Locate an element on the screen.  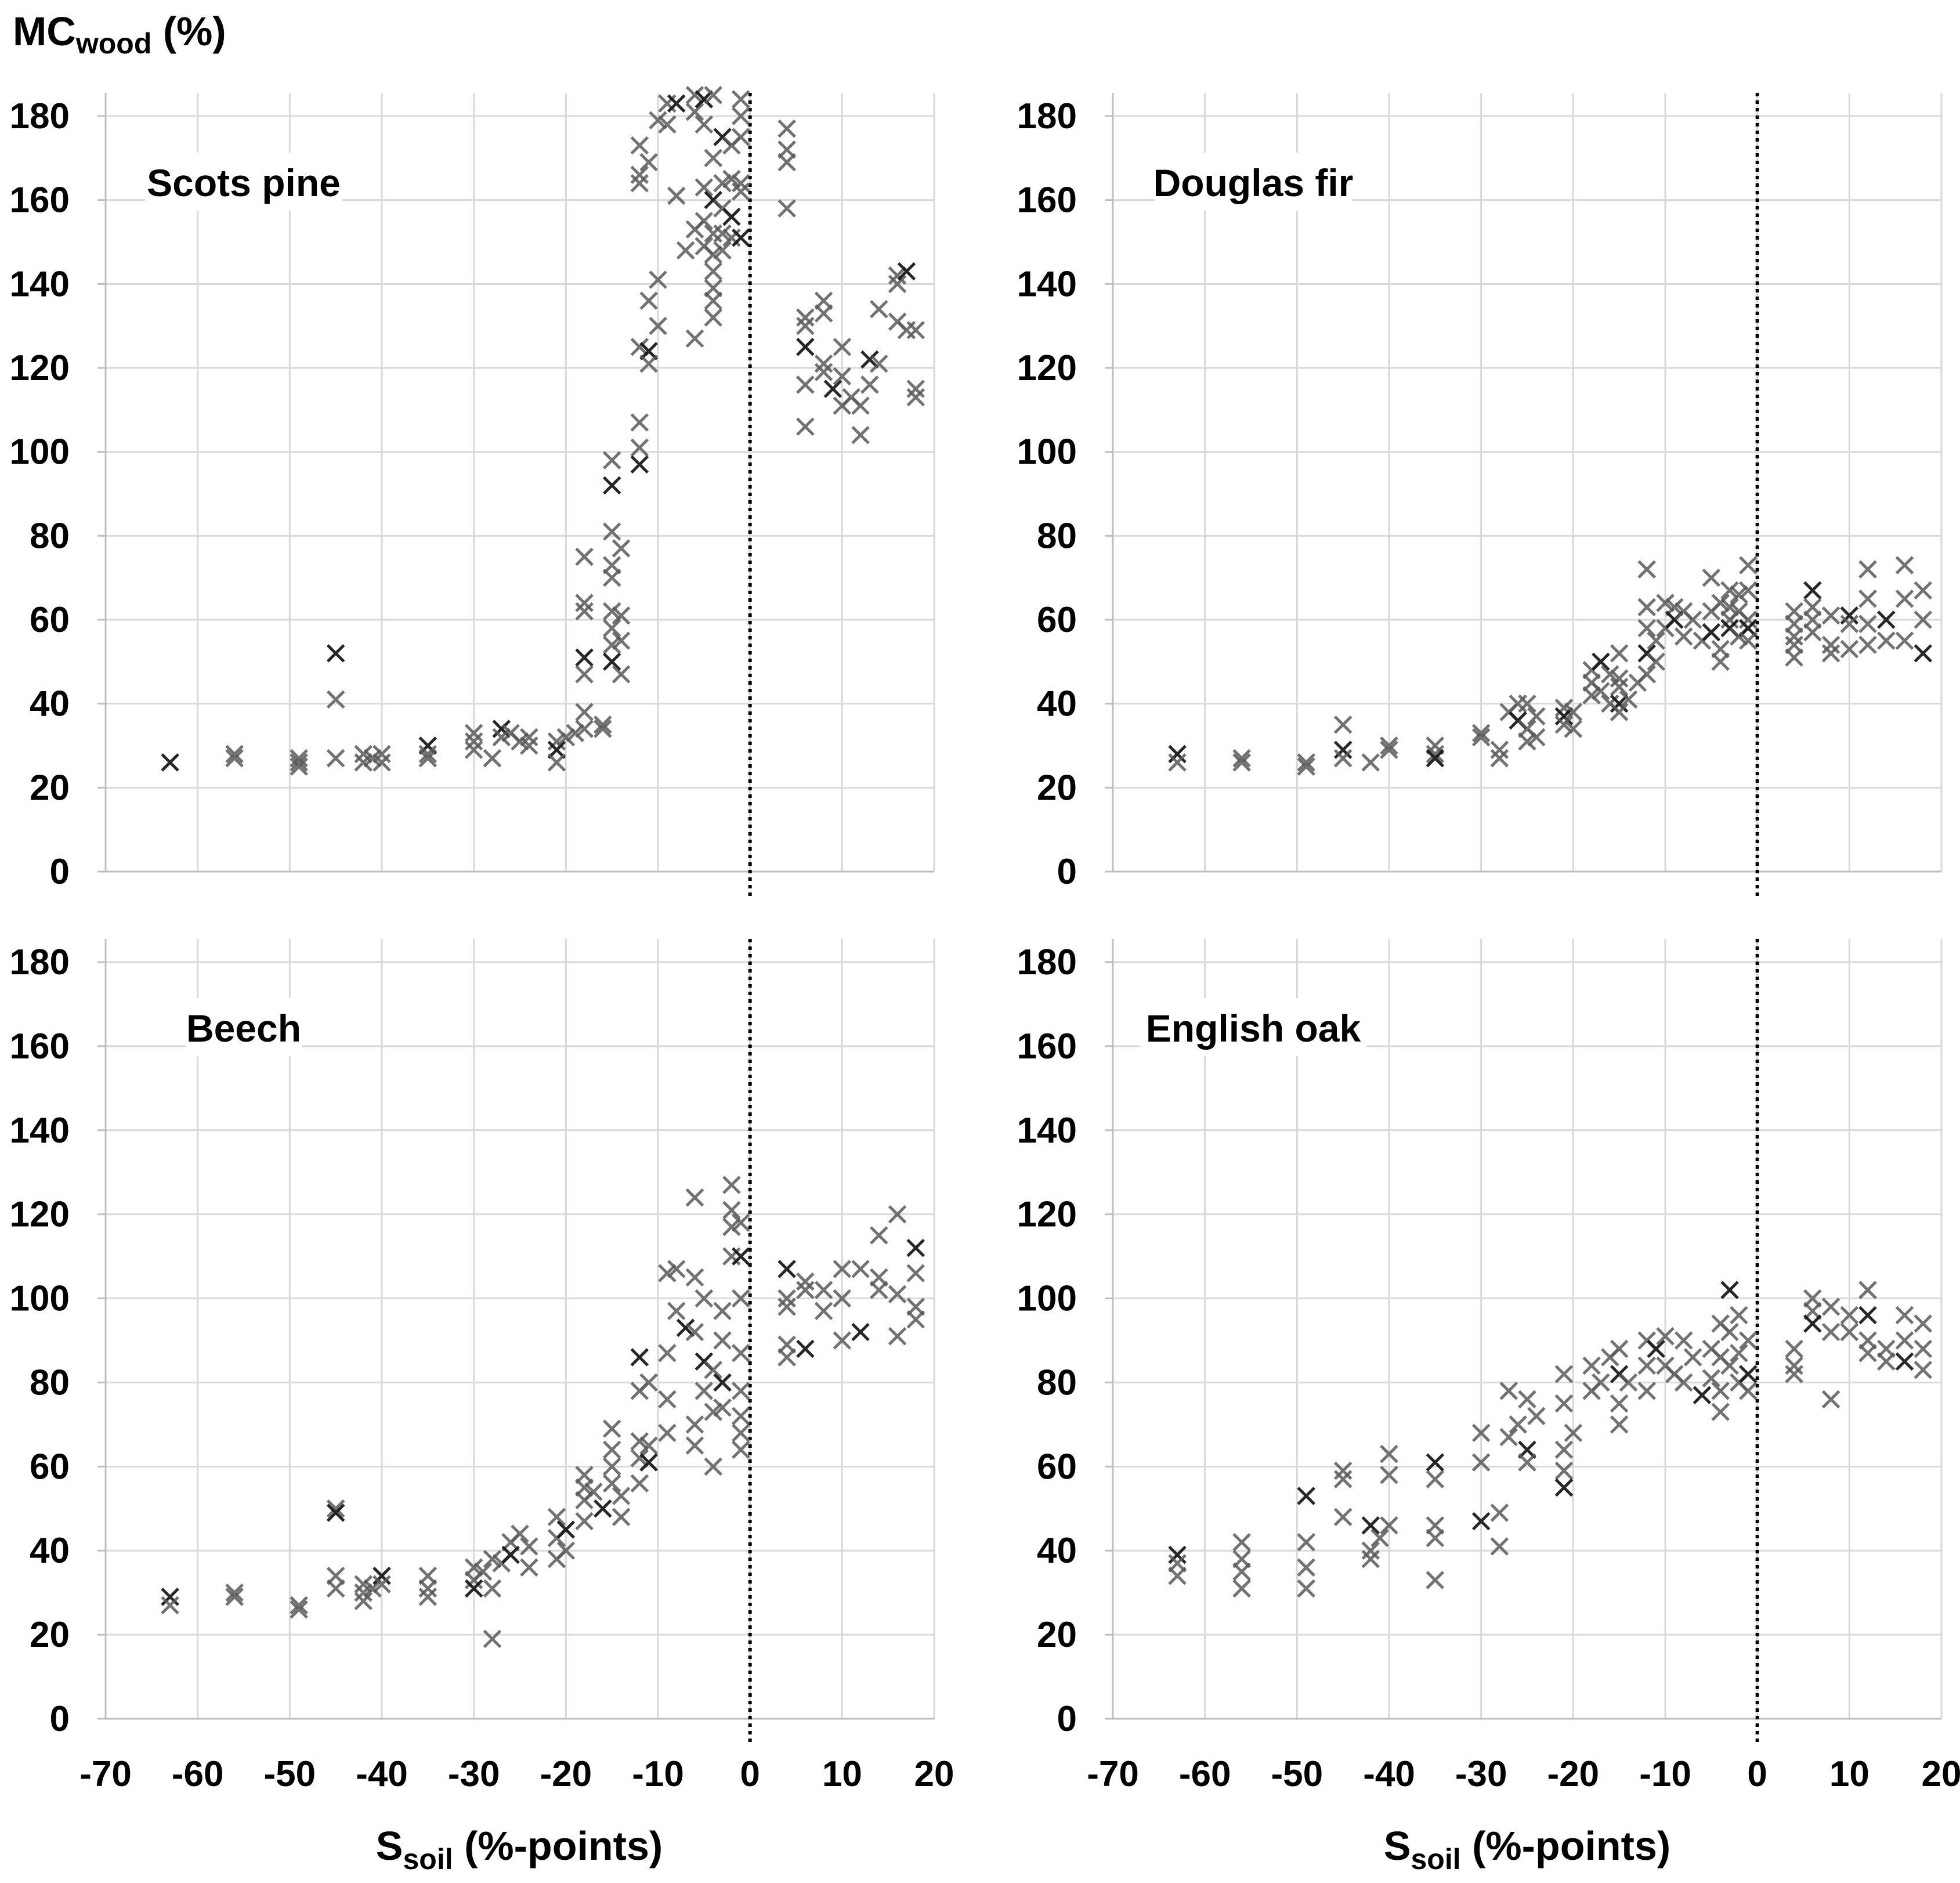
x-tick-label: -50 is located at coordinates (290, 1774).